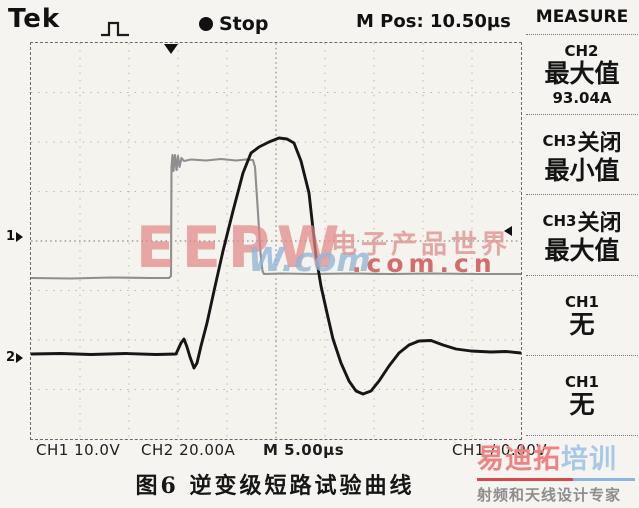  I want to click on measure-4-source: CH1, so click(582, 301).